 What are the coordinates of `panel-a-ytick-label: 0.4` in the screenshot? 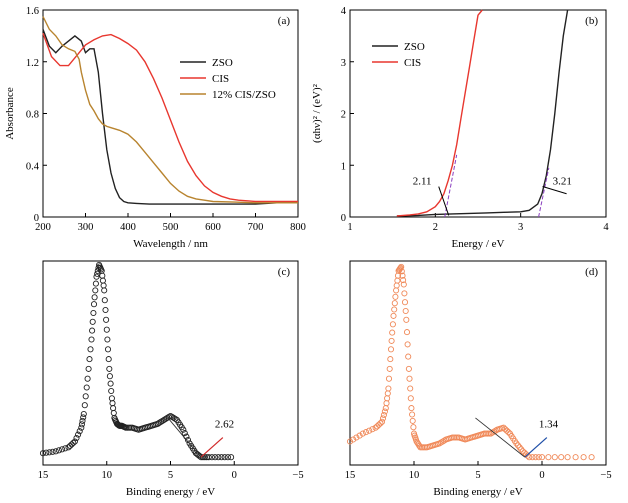 It's located at (33, 166).